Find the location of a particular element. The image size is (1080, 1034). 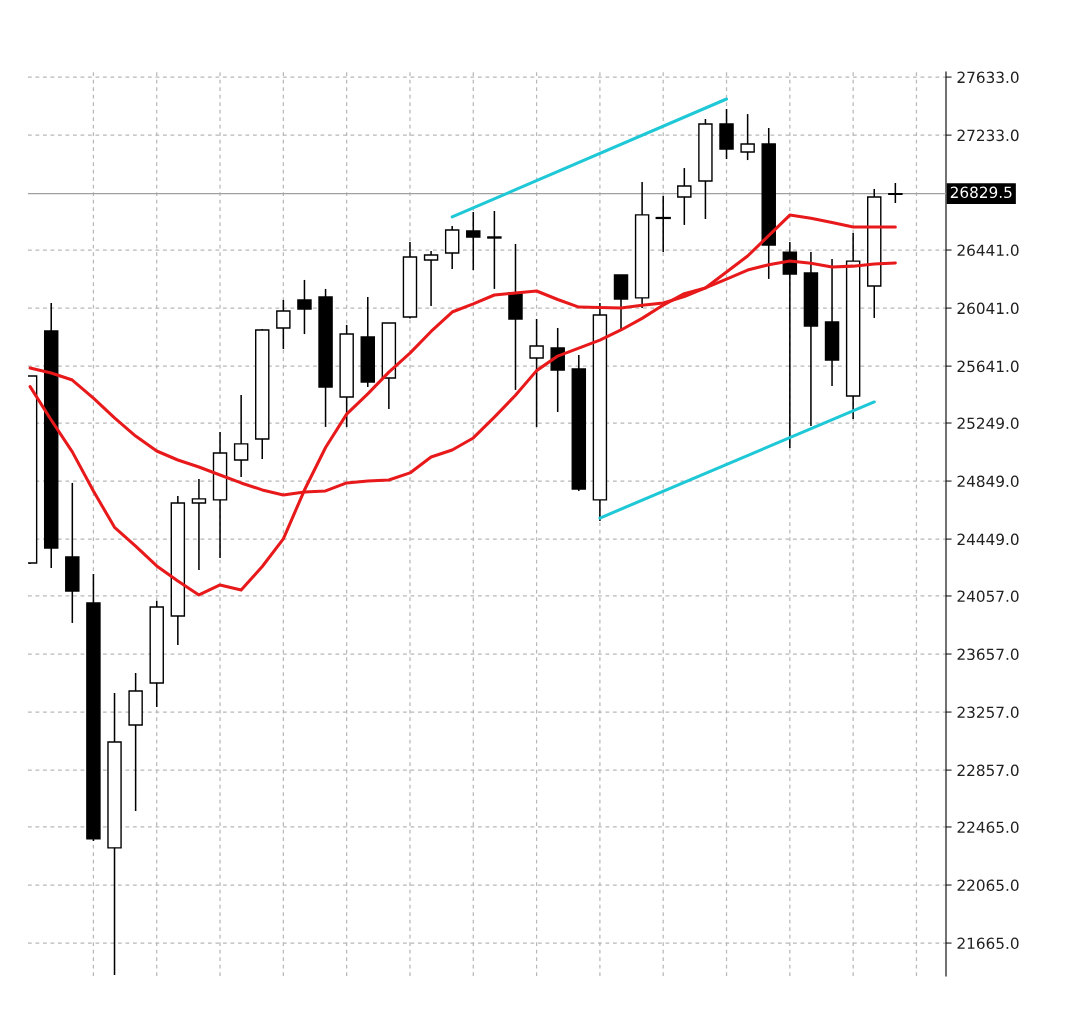

y-tick-label: 21665.0 is located at coordinates (988, 943).